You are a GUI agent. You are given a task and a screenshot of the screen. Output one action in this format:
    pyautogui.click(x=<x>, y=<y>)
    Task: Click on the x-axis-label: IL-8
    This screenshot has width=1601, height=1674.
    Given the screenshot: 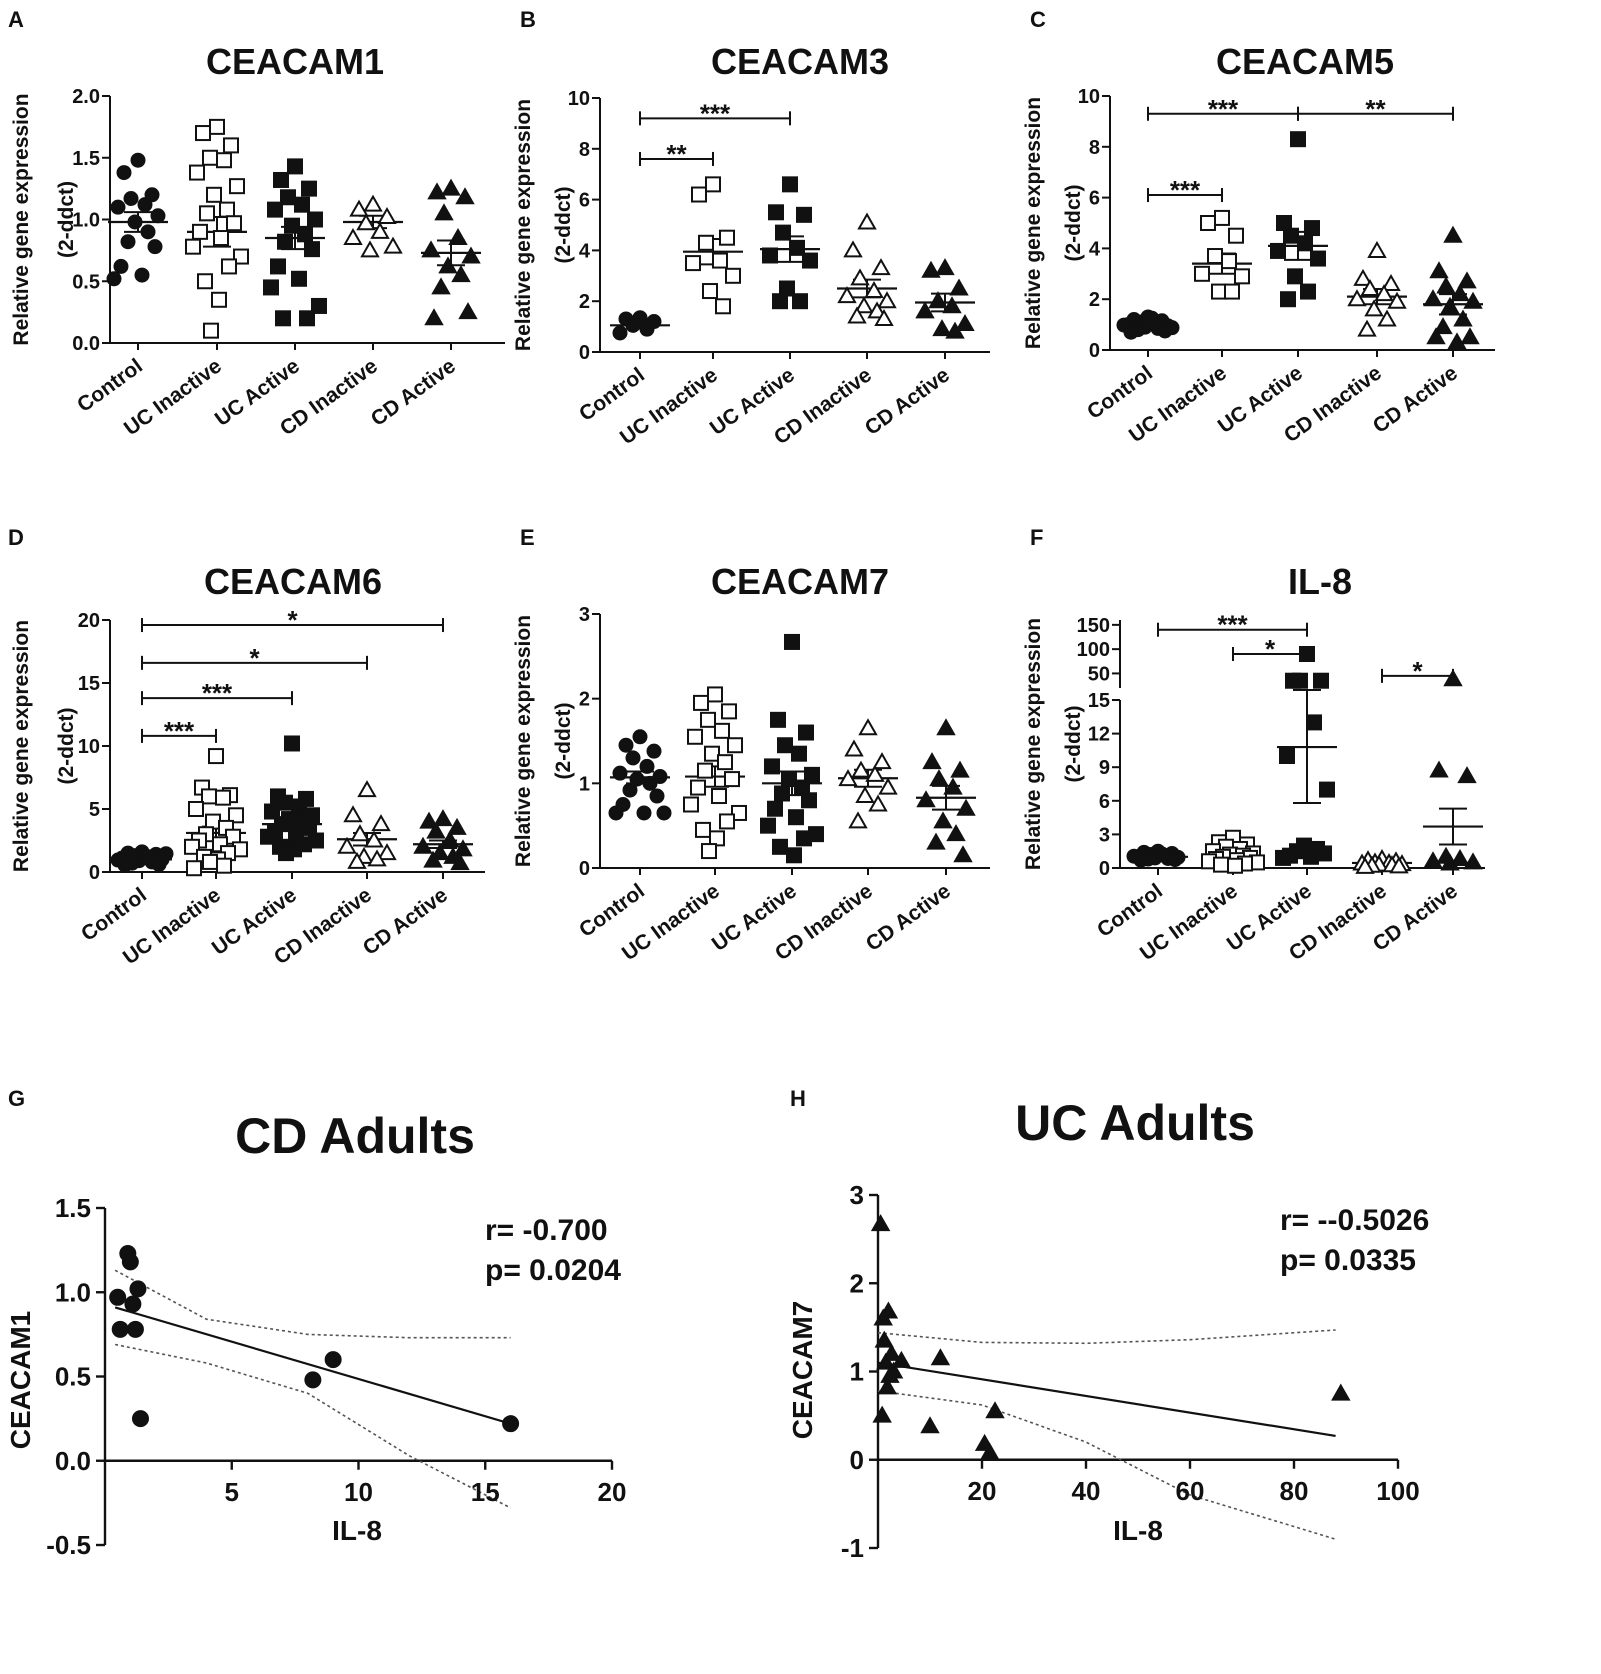 What is the action you would take?
    pyautogui.click(x=1138, y=1530)
    